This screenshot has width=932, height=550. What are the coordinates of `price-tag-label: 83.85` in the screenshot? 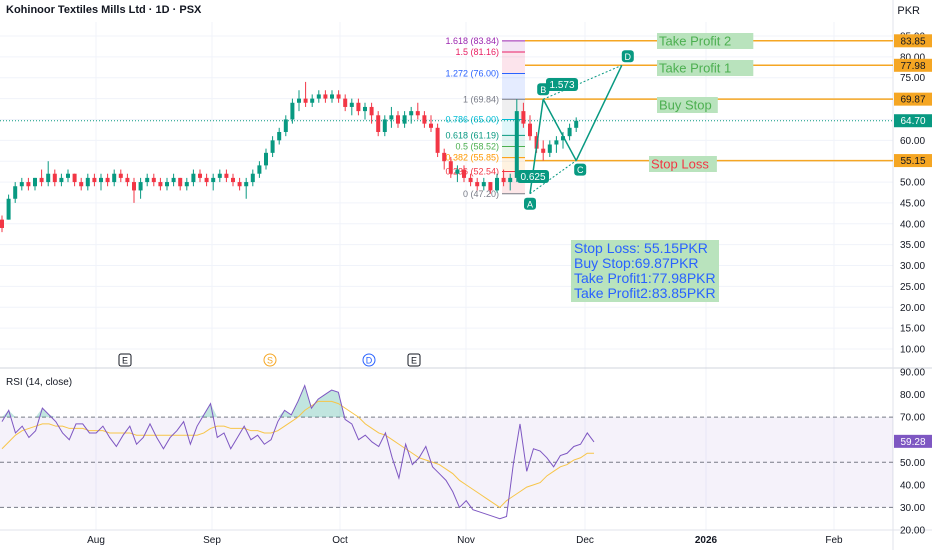 It's located at (912, 41).